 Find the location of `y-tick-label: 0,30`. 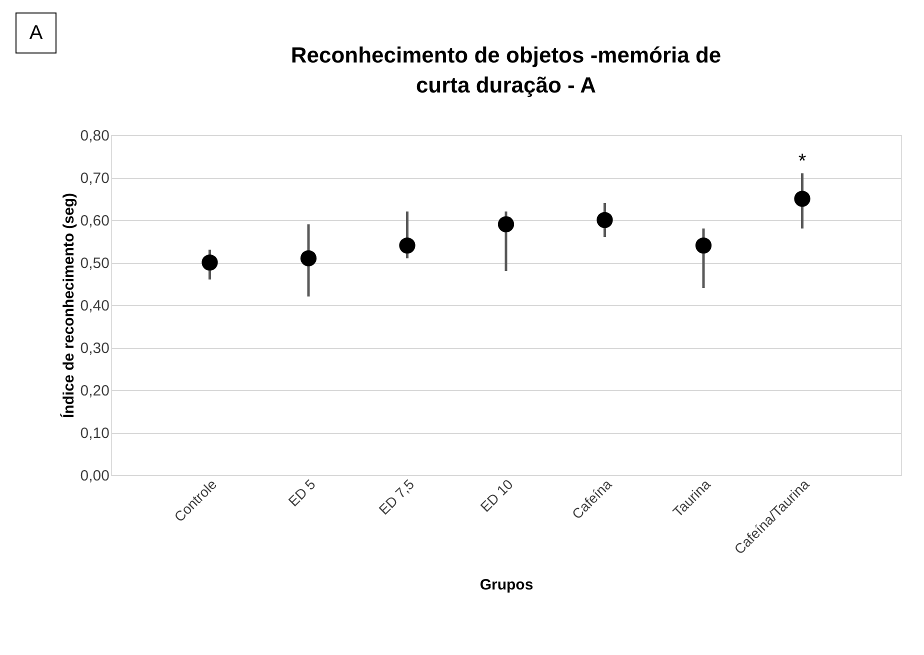

y-tick-label: 0,30 is located at coordinates (95, 348).